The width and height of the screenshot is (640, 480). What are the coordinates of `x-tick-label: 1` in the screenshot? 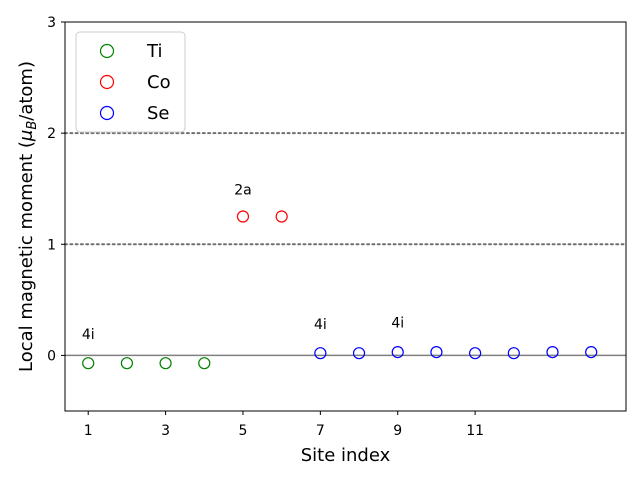 It's located at (88, 431).